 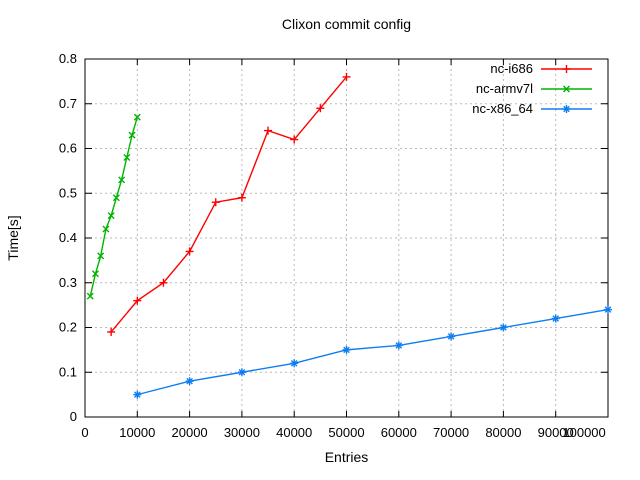 I want to click on y-tick-label: 0.8, so click(x=68, y=58).